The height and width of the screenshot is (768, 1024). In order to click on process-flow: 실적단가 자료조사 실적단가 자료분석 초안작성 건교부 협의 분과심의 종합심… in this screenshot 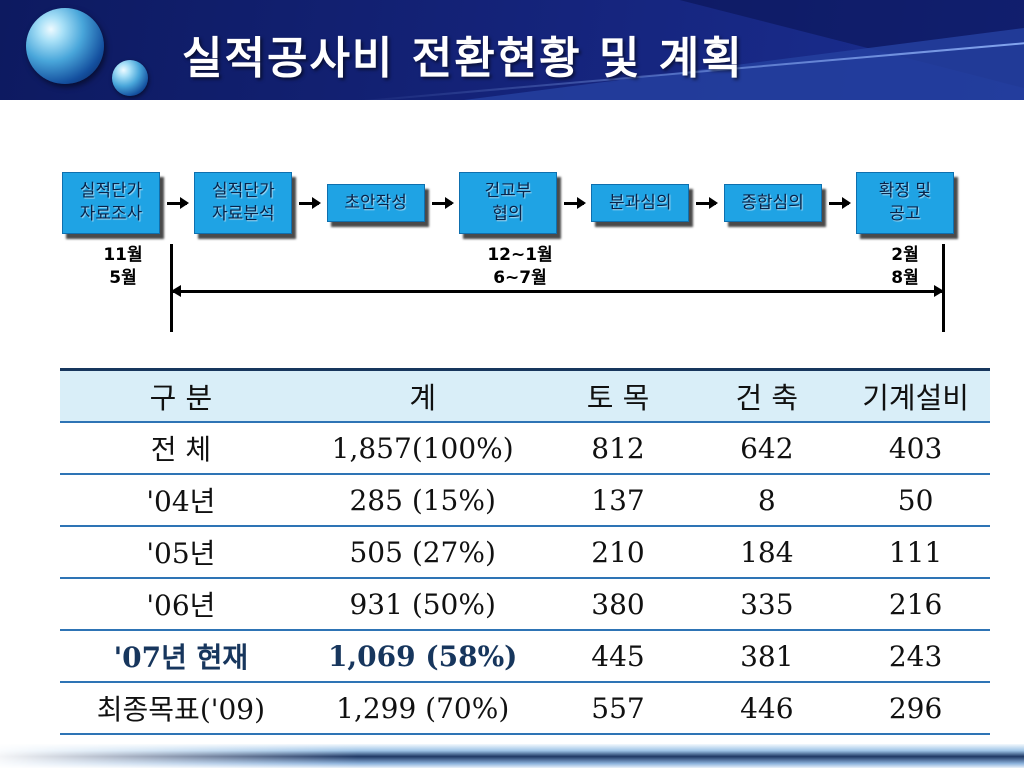, I will do `click(508, 203)`.